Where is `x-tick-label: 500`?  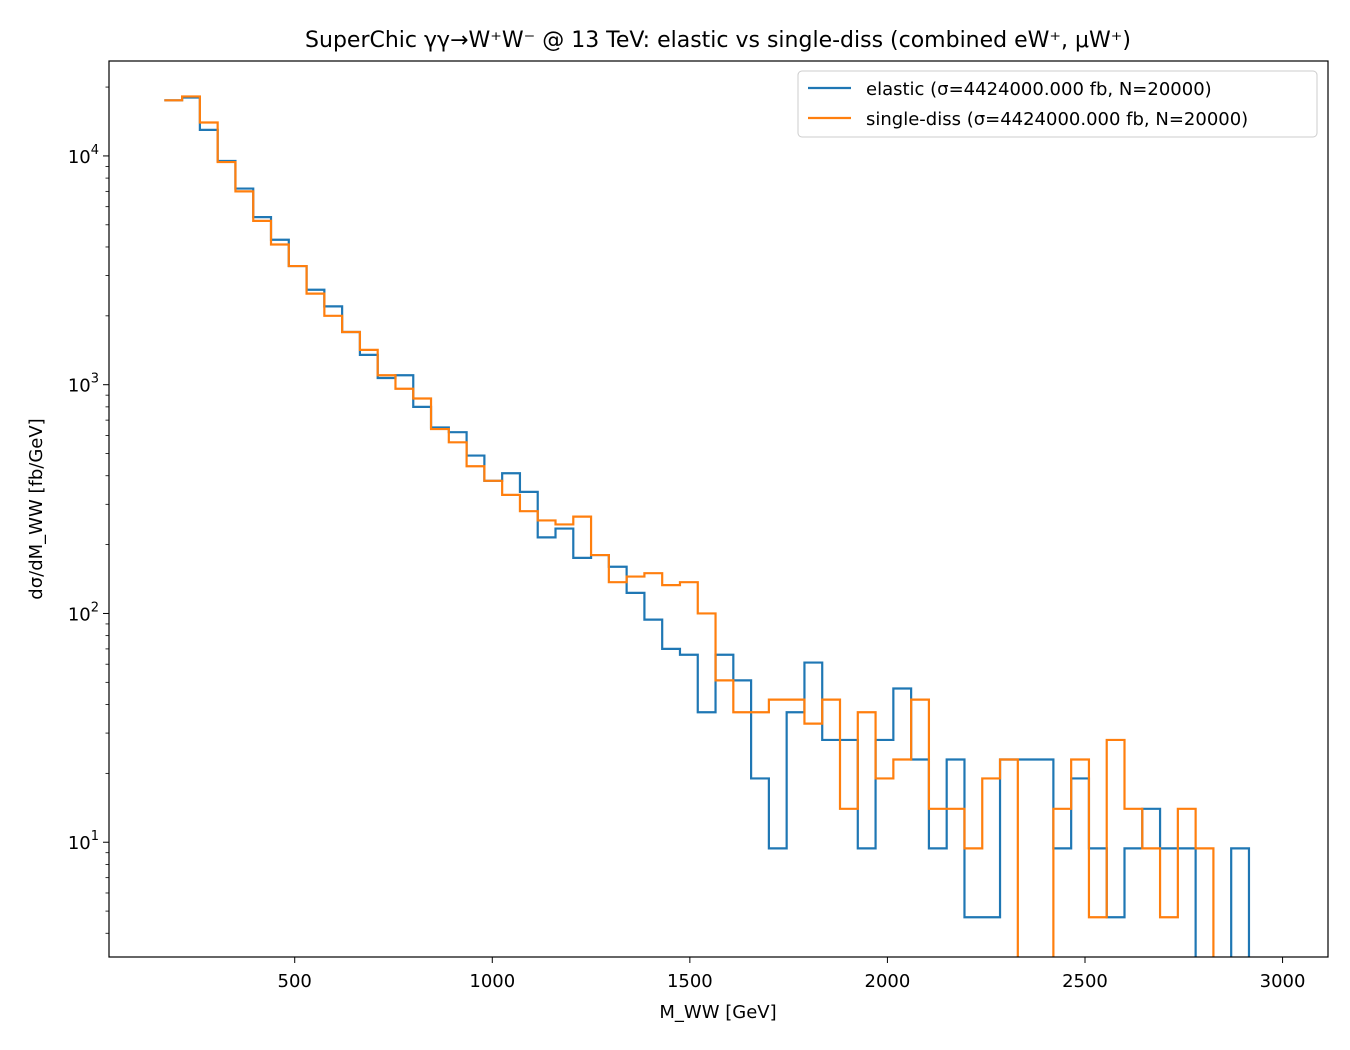
x-tick-label: 500 is located at coordinates (295, 981).